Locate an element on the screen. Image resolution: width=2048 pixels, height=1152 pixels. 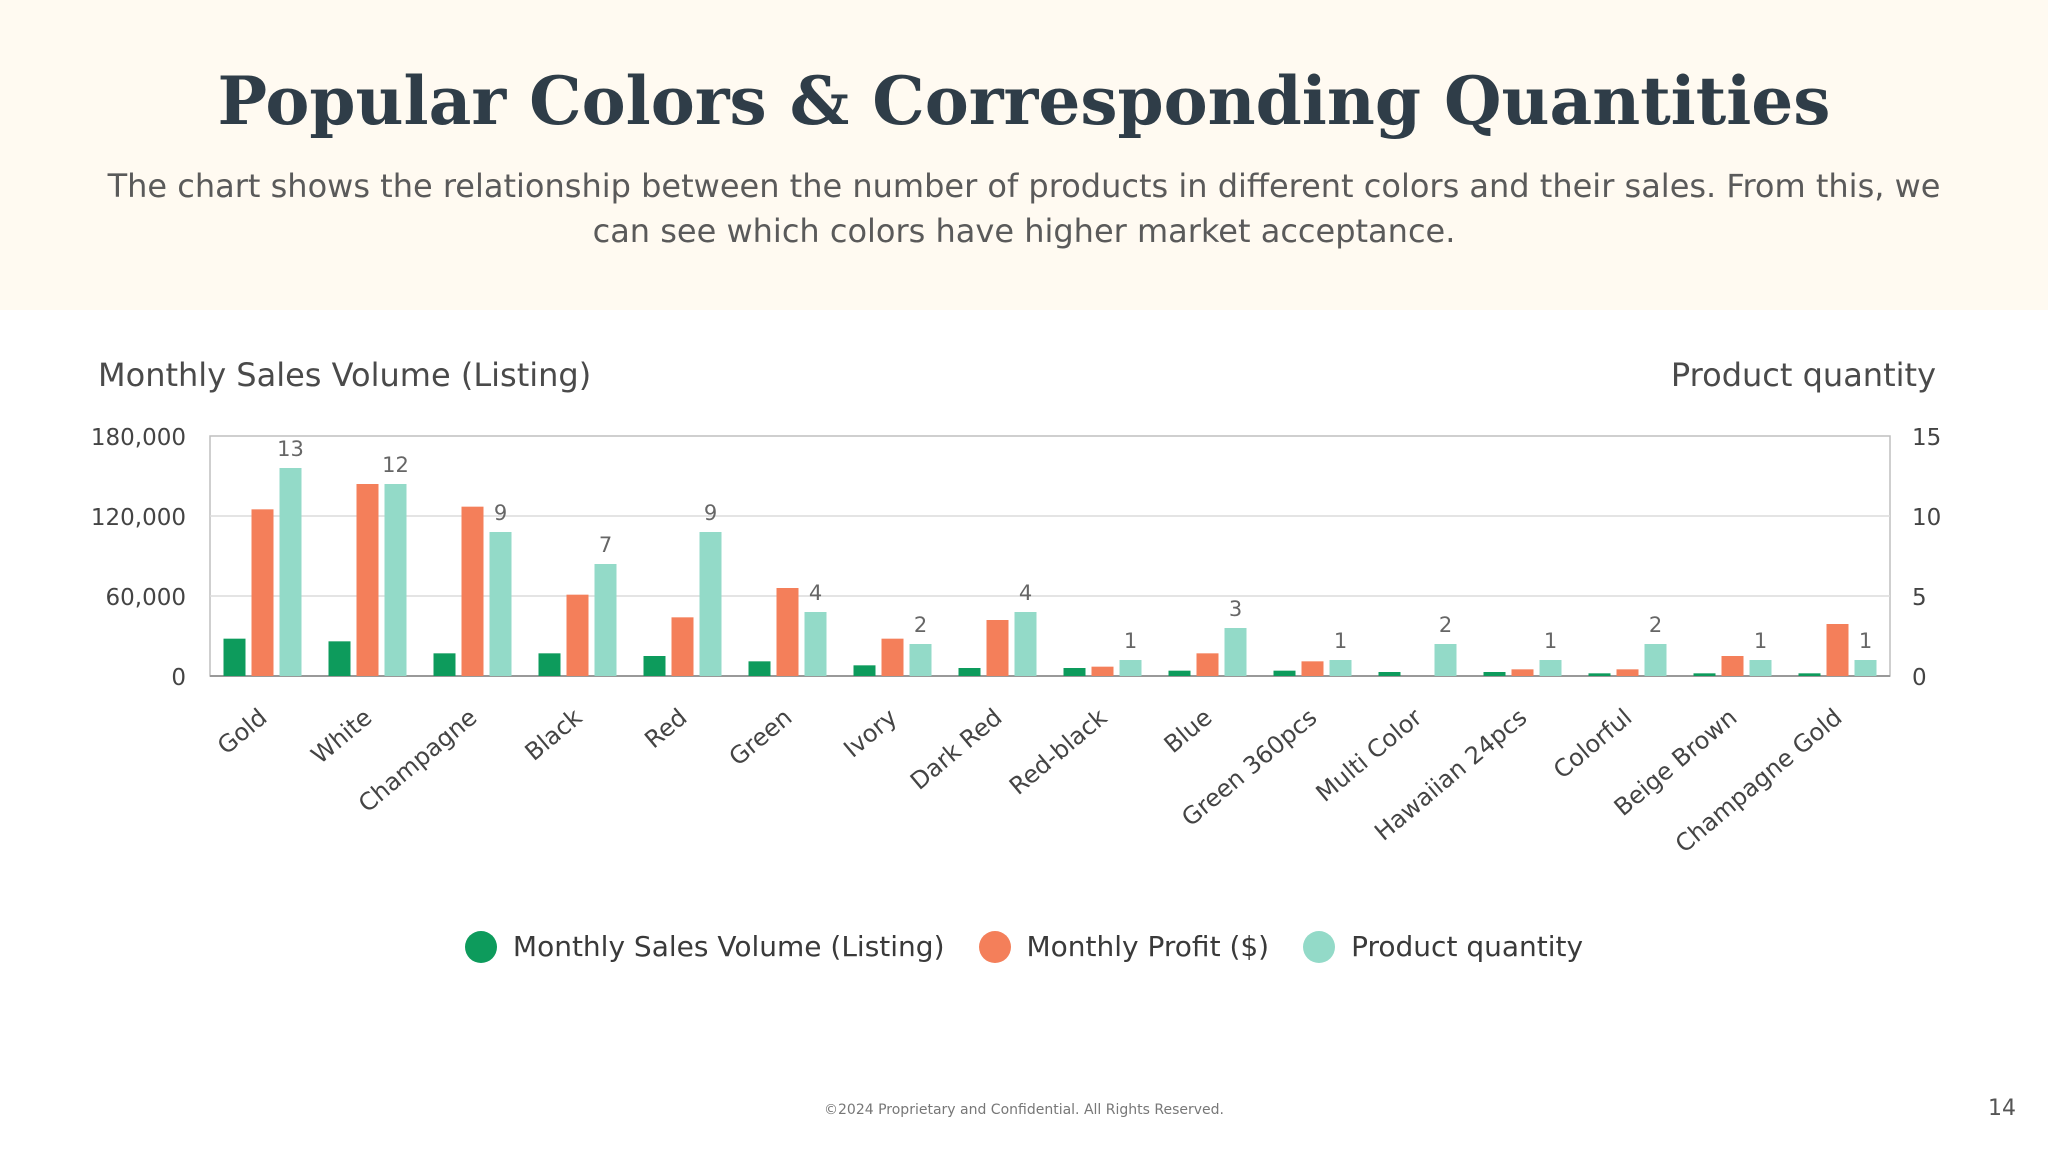
y-tick-label: 120,000 is located at coordinates (138, 518).